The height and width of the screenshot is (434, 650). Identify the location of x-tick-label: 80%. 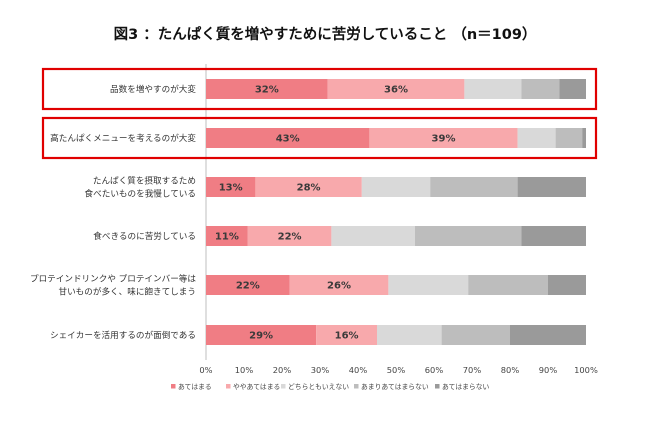
(510, 370).